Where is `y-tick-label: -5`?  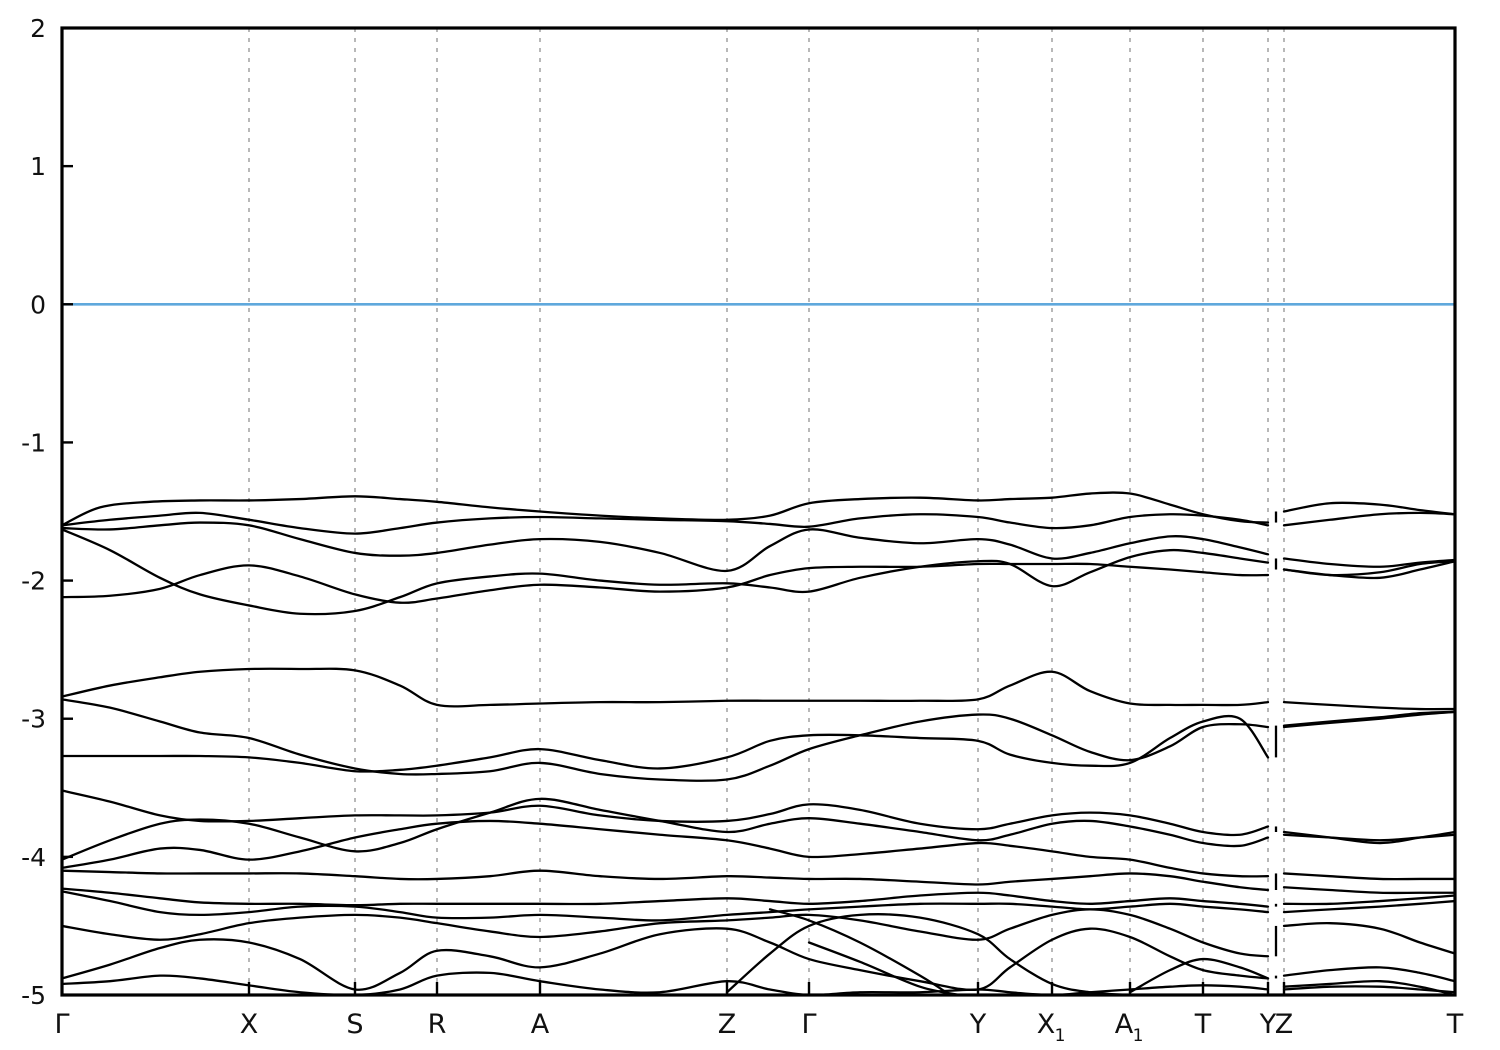 y-tick-label: -5 is located at coordinates (33, 995).